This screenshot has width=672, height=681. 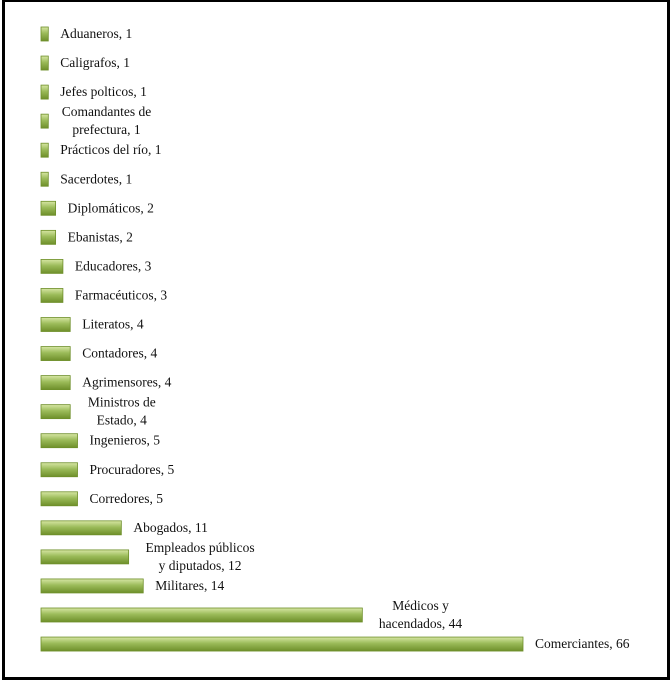 I want to click on data-label-19: Militares, 14, so click(x=189, y=585).